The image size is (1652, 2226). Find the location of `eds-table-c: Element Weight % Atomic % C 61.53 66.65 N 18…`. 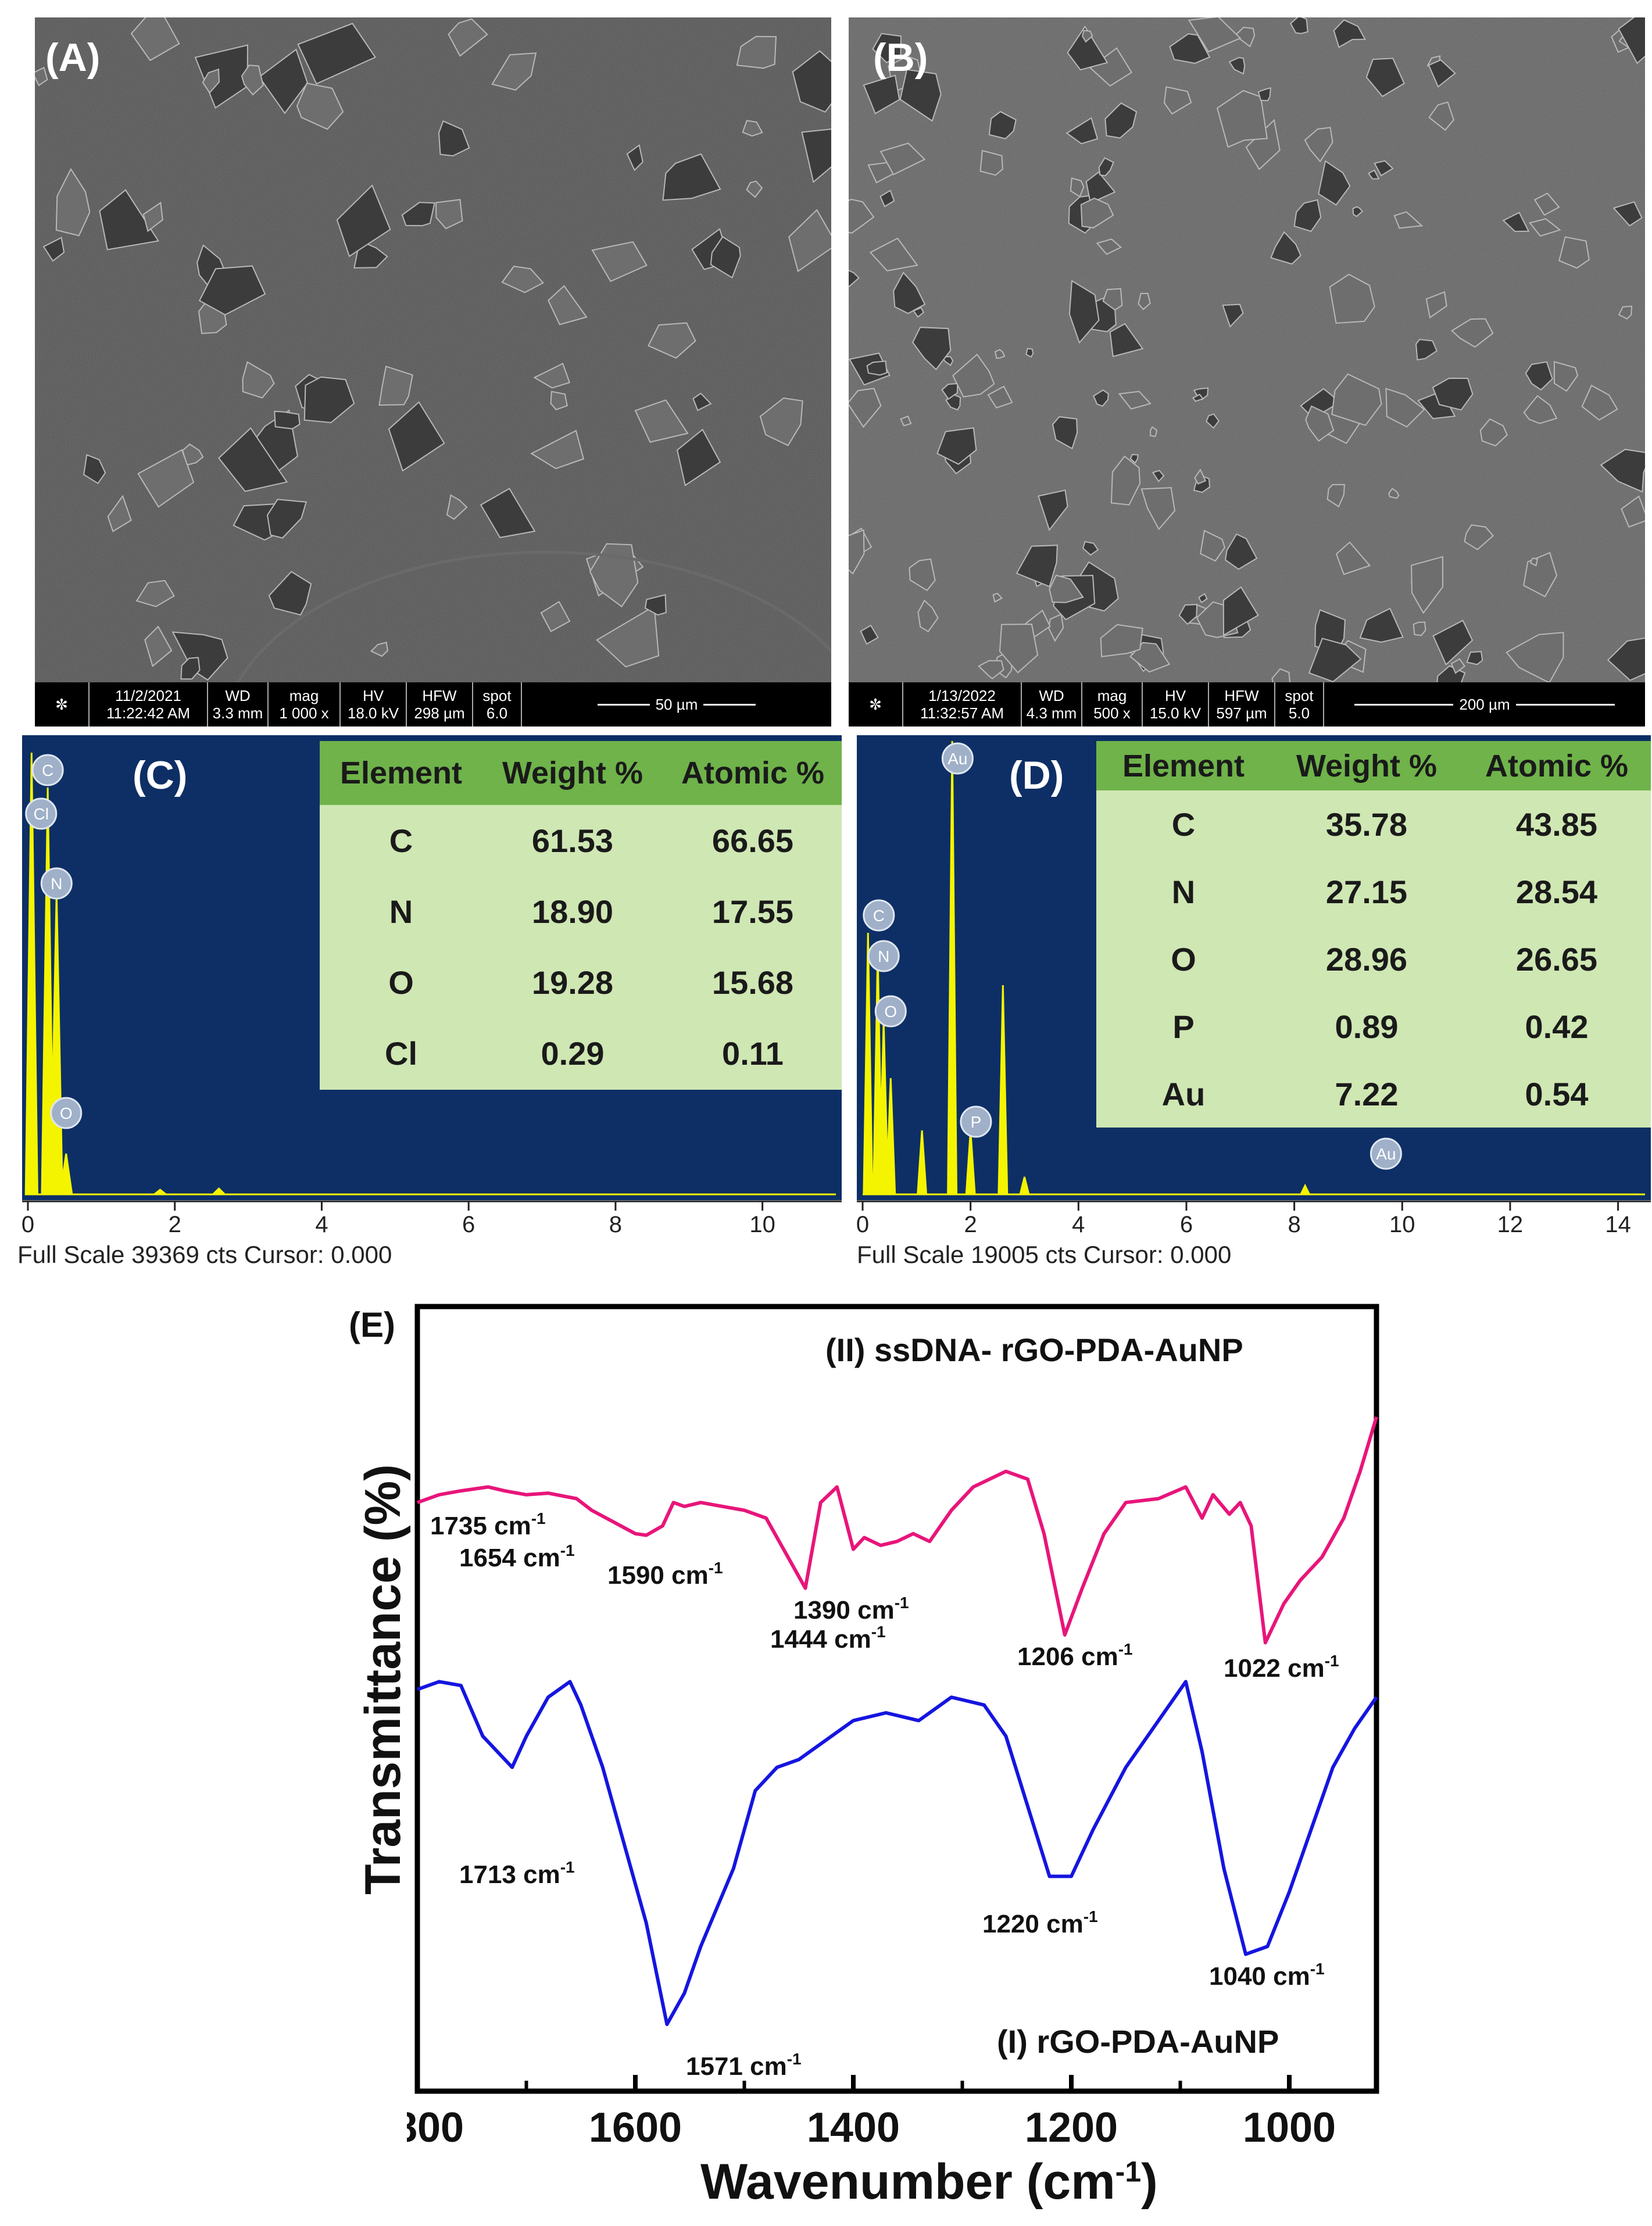

eds-table-c: Element Weight % Atomic % C 61.53 66.65 N 18… is located at coordinates (581, 915).